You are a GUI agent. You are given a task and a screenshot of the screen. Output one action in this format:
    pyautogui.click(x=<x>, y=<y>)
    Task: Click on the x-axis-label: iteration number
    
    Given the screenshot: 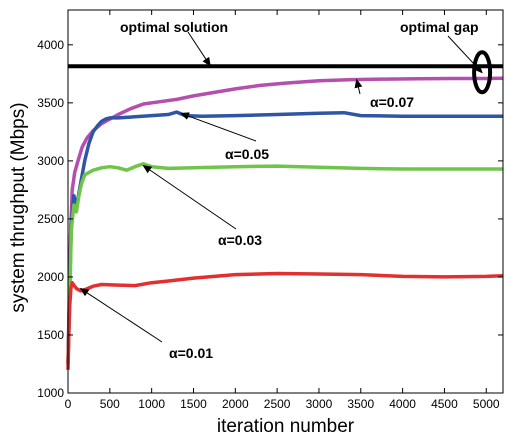 What is the action you would take?
    pyautogui.click(x=286, y=426)
    